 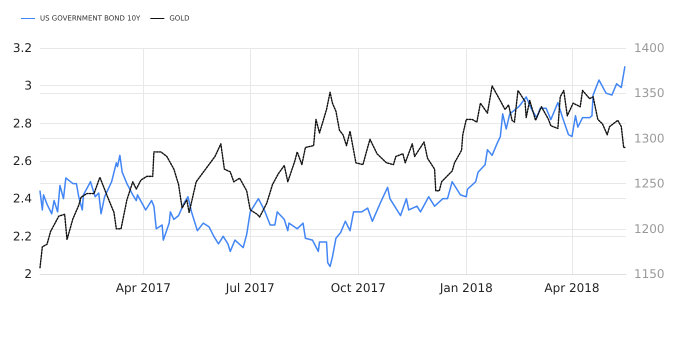 I want to click on y-tick-label: 2.8, so click(x=22, y=123).